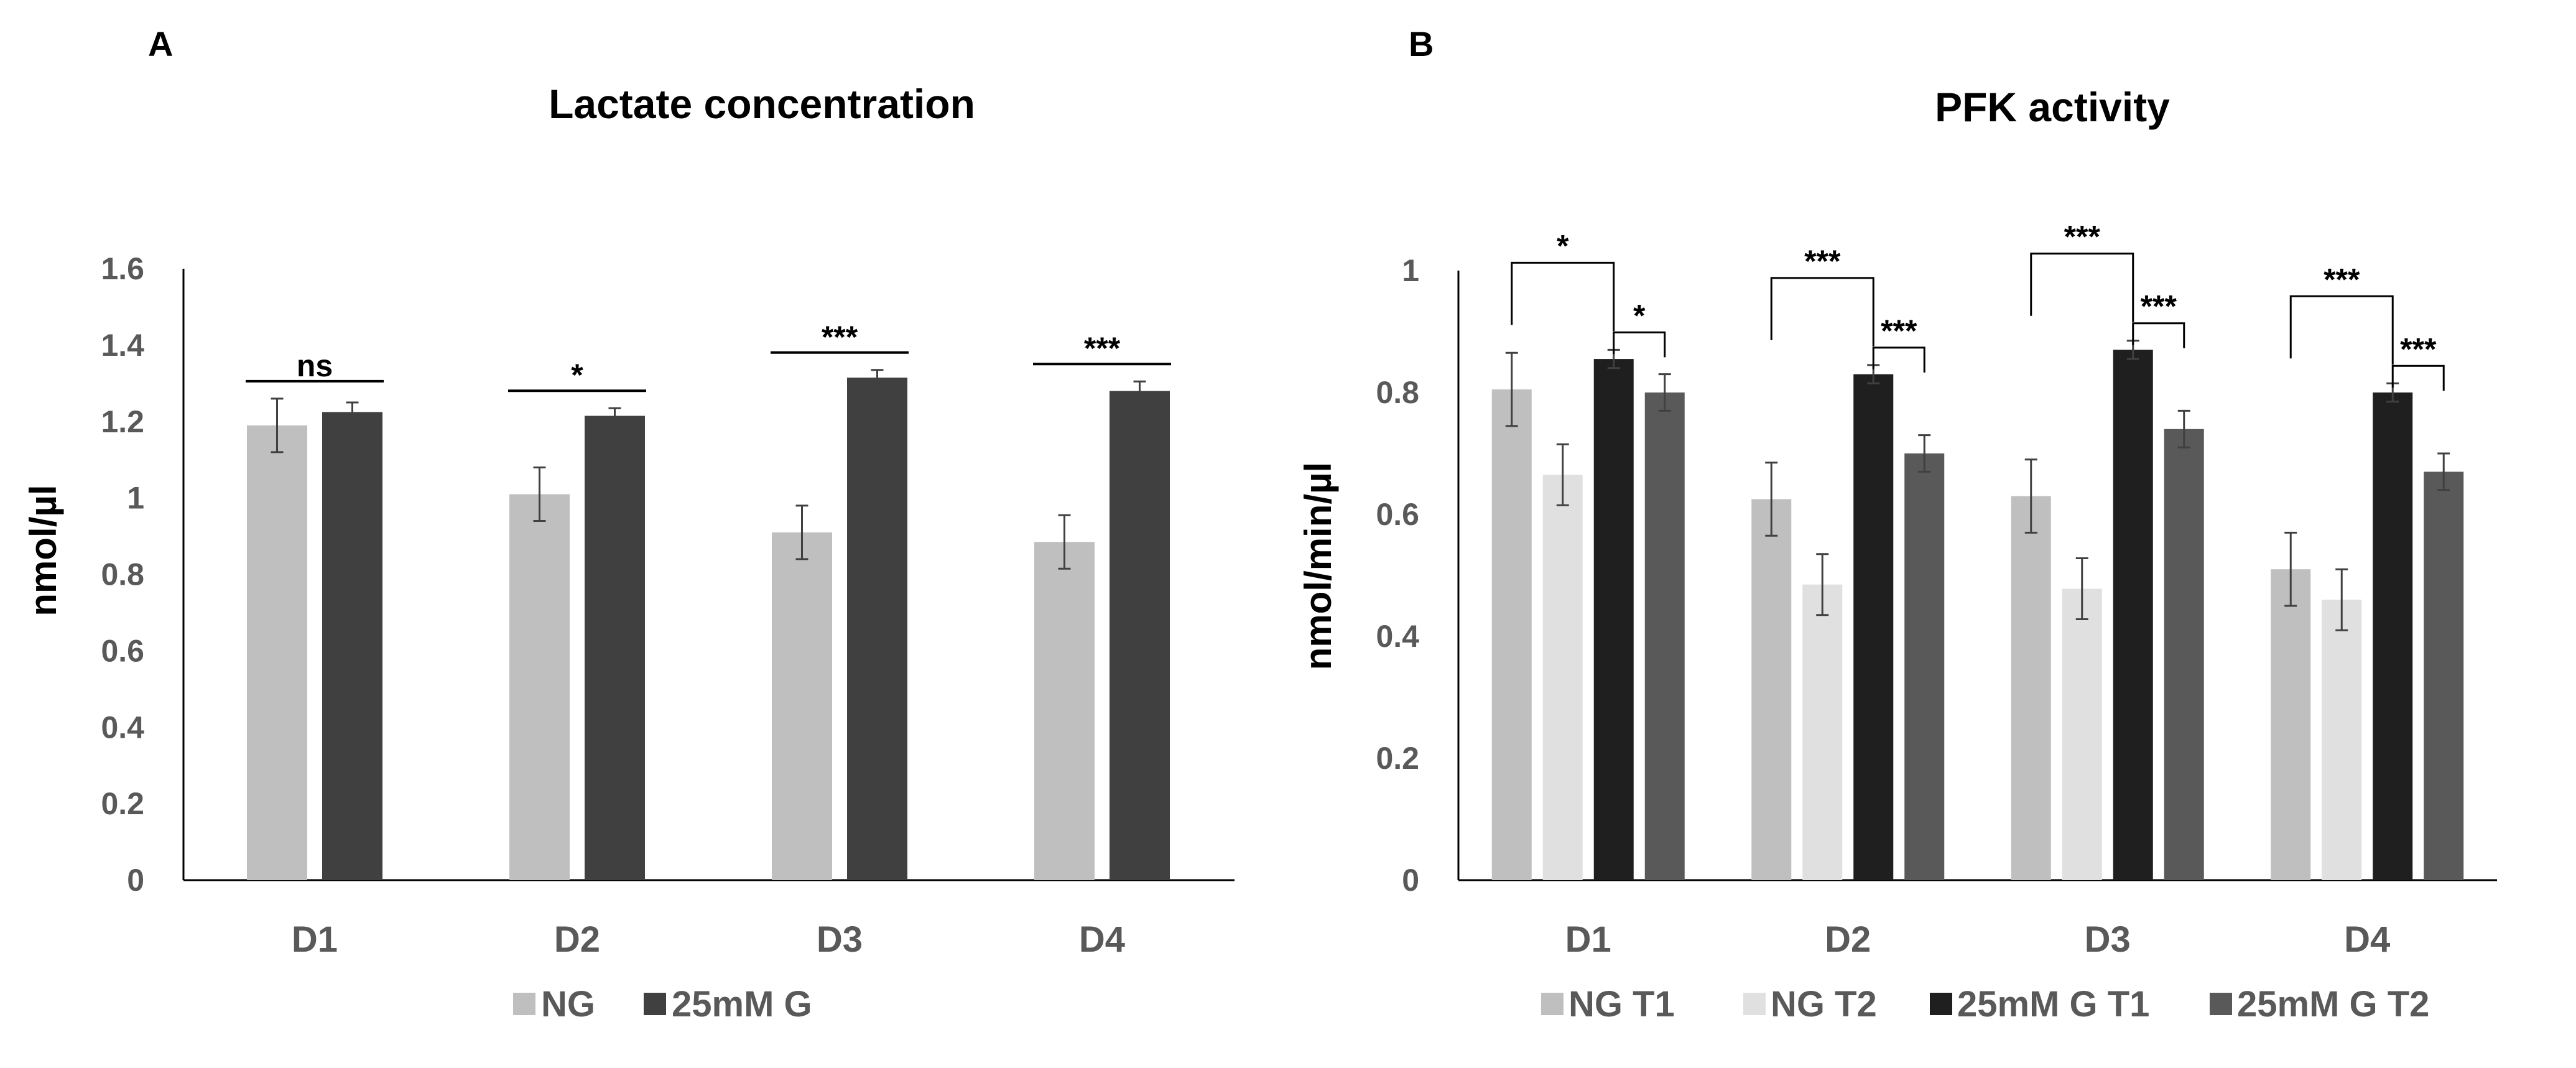  What do you see at coordinates (742, 1004) in the screenshot?
I see `panel-a-legend-label: 25mM G` at bounding box center [742, 1004].